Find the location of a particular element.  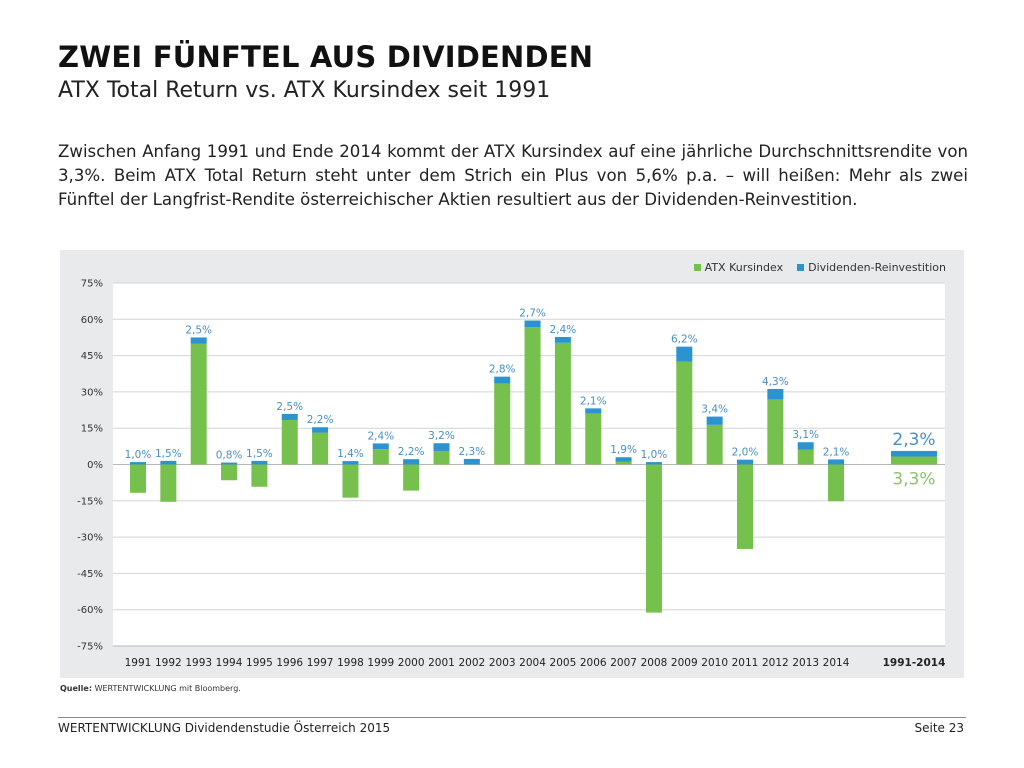

bar-summary-dividenden is located at coordinates (914, 453).